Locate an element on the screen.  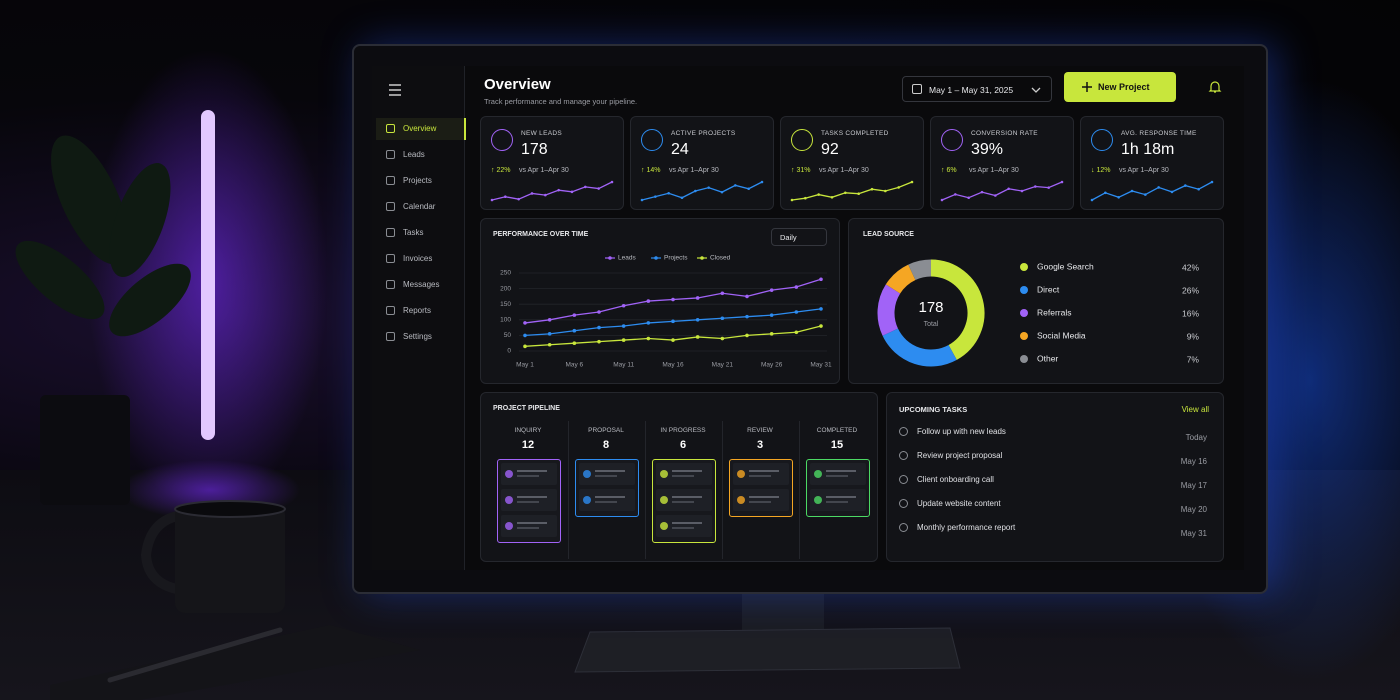
nav-item: Settings is located at coordinates (420, 337).